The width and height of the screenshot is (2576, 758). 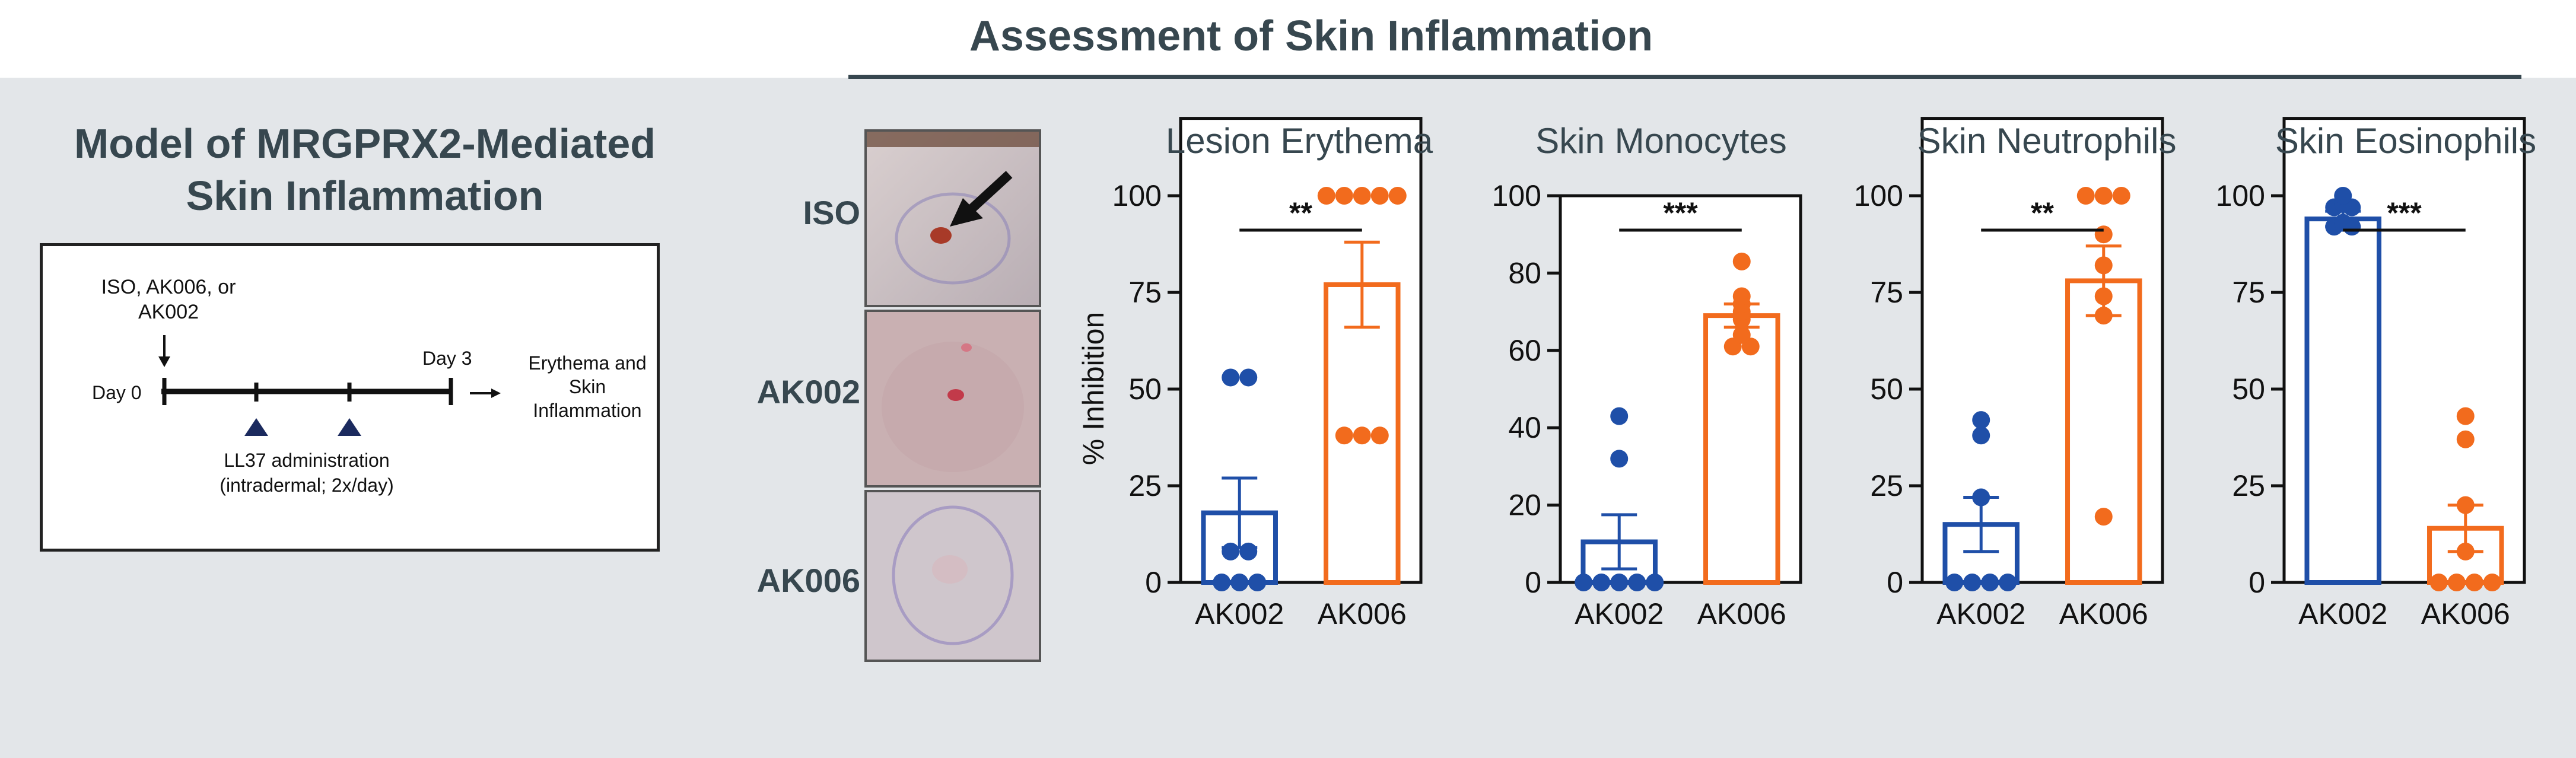 What do you see at coordinates (988, 194) in the screenshot?
I see `pointer-arrow-shaft` at bounding box center [988, 194].